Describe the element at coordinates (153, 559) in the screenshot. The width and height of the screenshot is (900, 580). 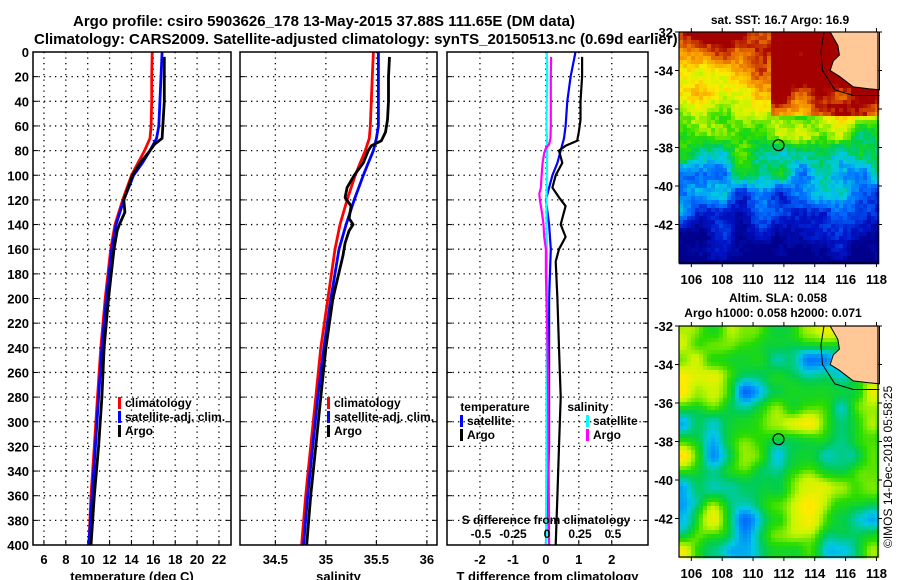
I see `x-tick-label: 16` at that location.